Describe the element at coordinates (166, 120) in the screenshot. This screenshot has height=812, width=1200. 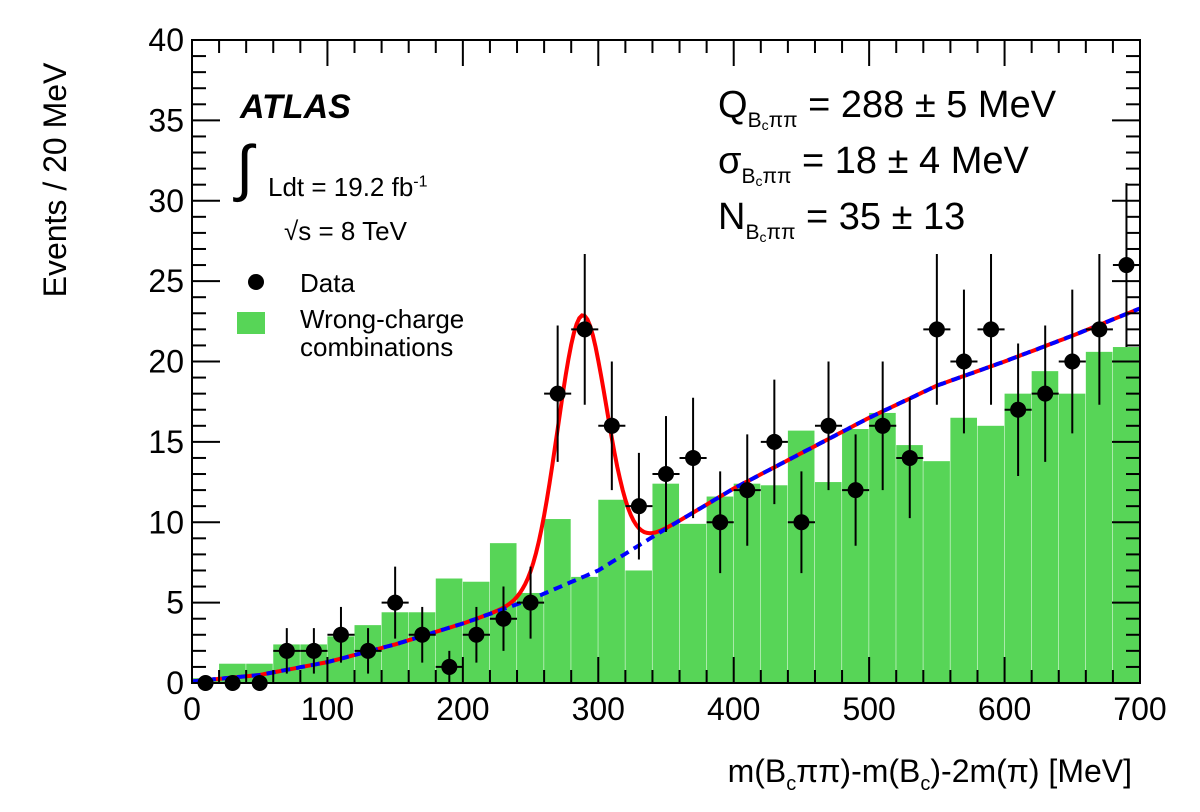
I see `y-tick-label: 35` at that location.